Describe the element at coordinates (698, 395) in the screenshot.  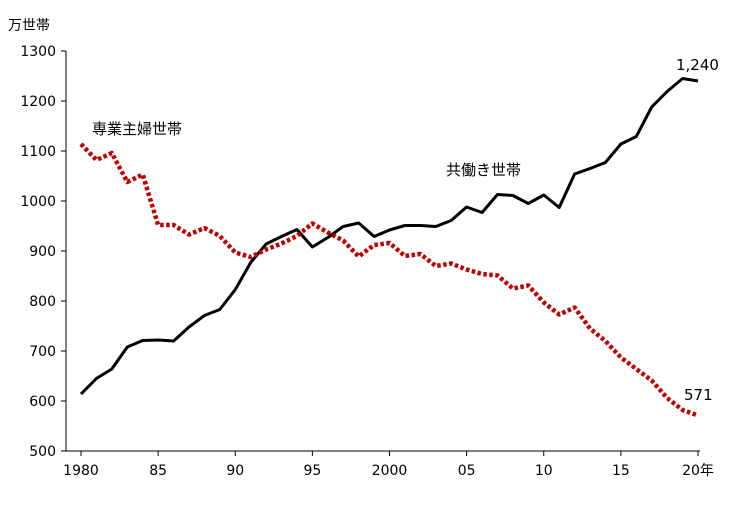
I see `end-value-label-housewife: 571` at that location.